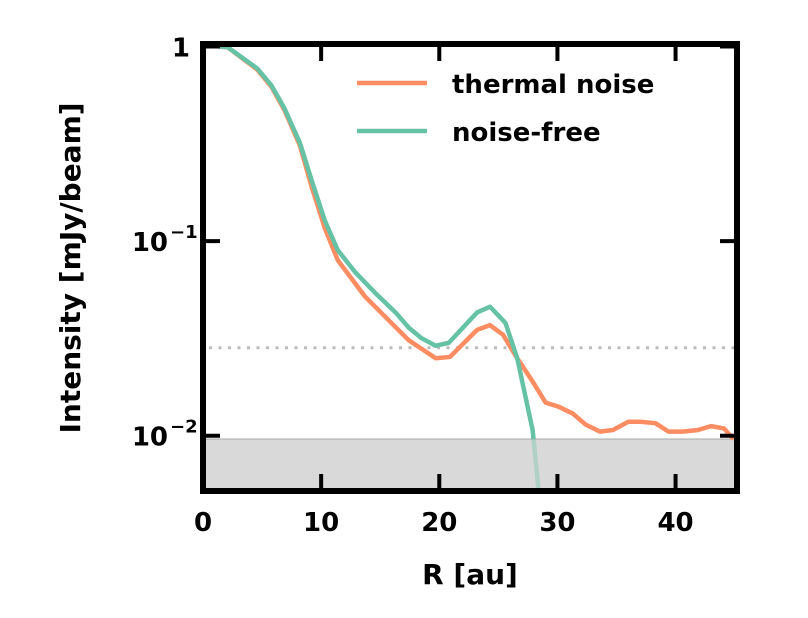 The height and width of the screenshot is (618, 808). I want to click on y-tick-label: 1, so click(181, 48).